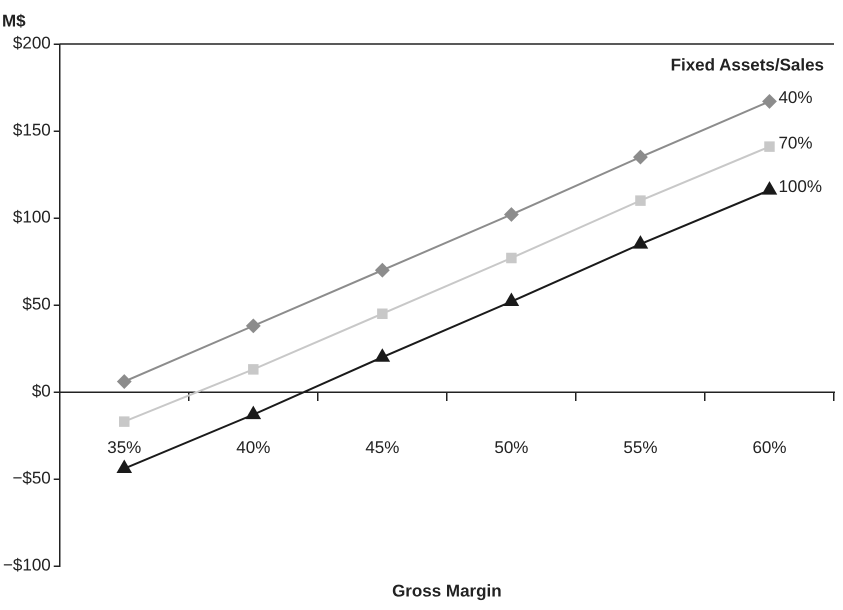 The height and width of the screenshot is (610, 843). What do you see at coordinates (124, 447) in the screenshot?
I see `x-tick-label: 35%` at bounding box center [124, 447].